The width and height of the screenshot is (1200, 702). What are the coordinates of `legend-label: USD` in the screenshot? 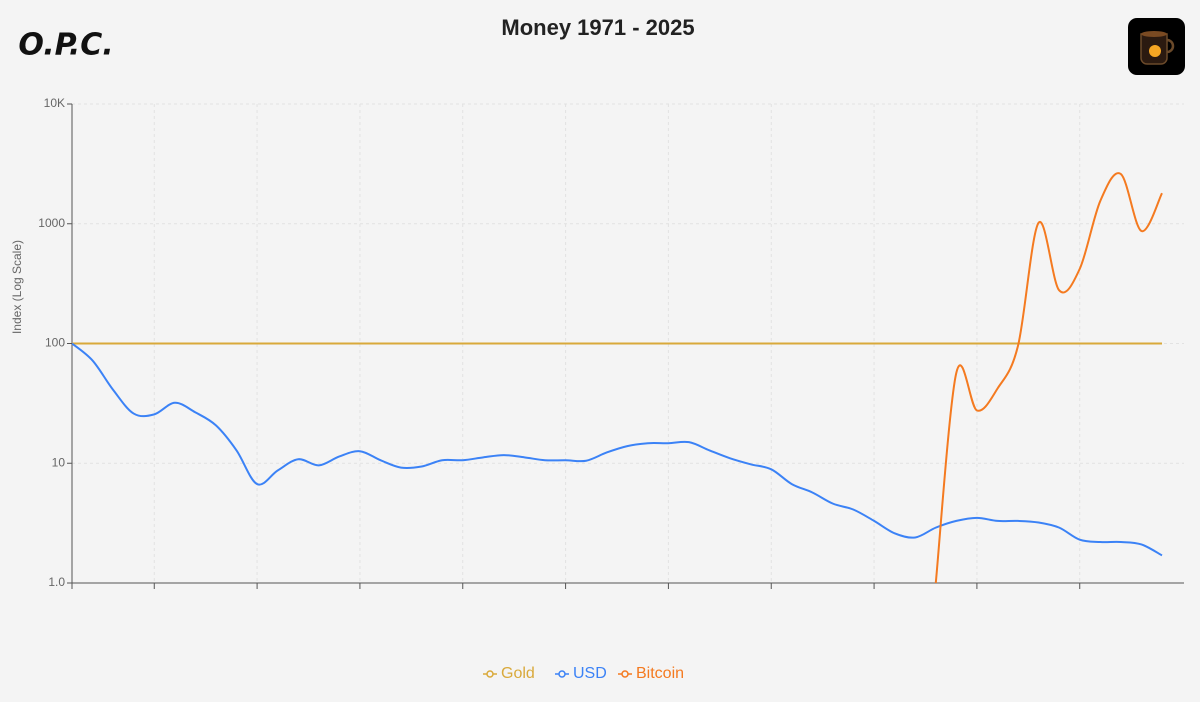 It's located at (590, 673).